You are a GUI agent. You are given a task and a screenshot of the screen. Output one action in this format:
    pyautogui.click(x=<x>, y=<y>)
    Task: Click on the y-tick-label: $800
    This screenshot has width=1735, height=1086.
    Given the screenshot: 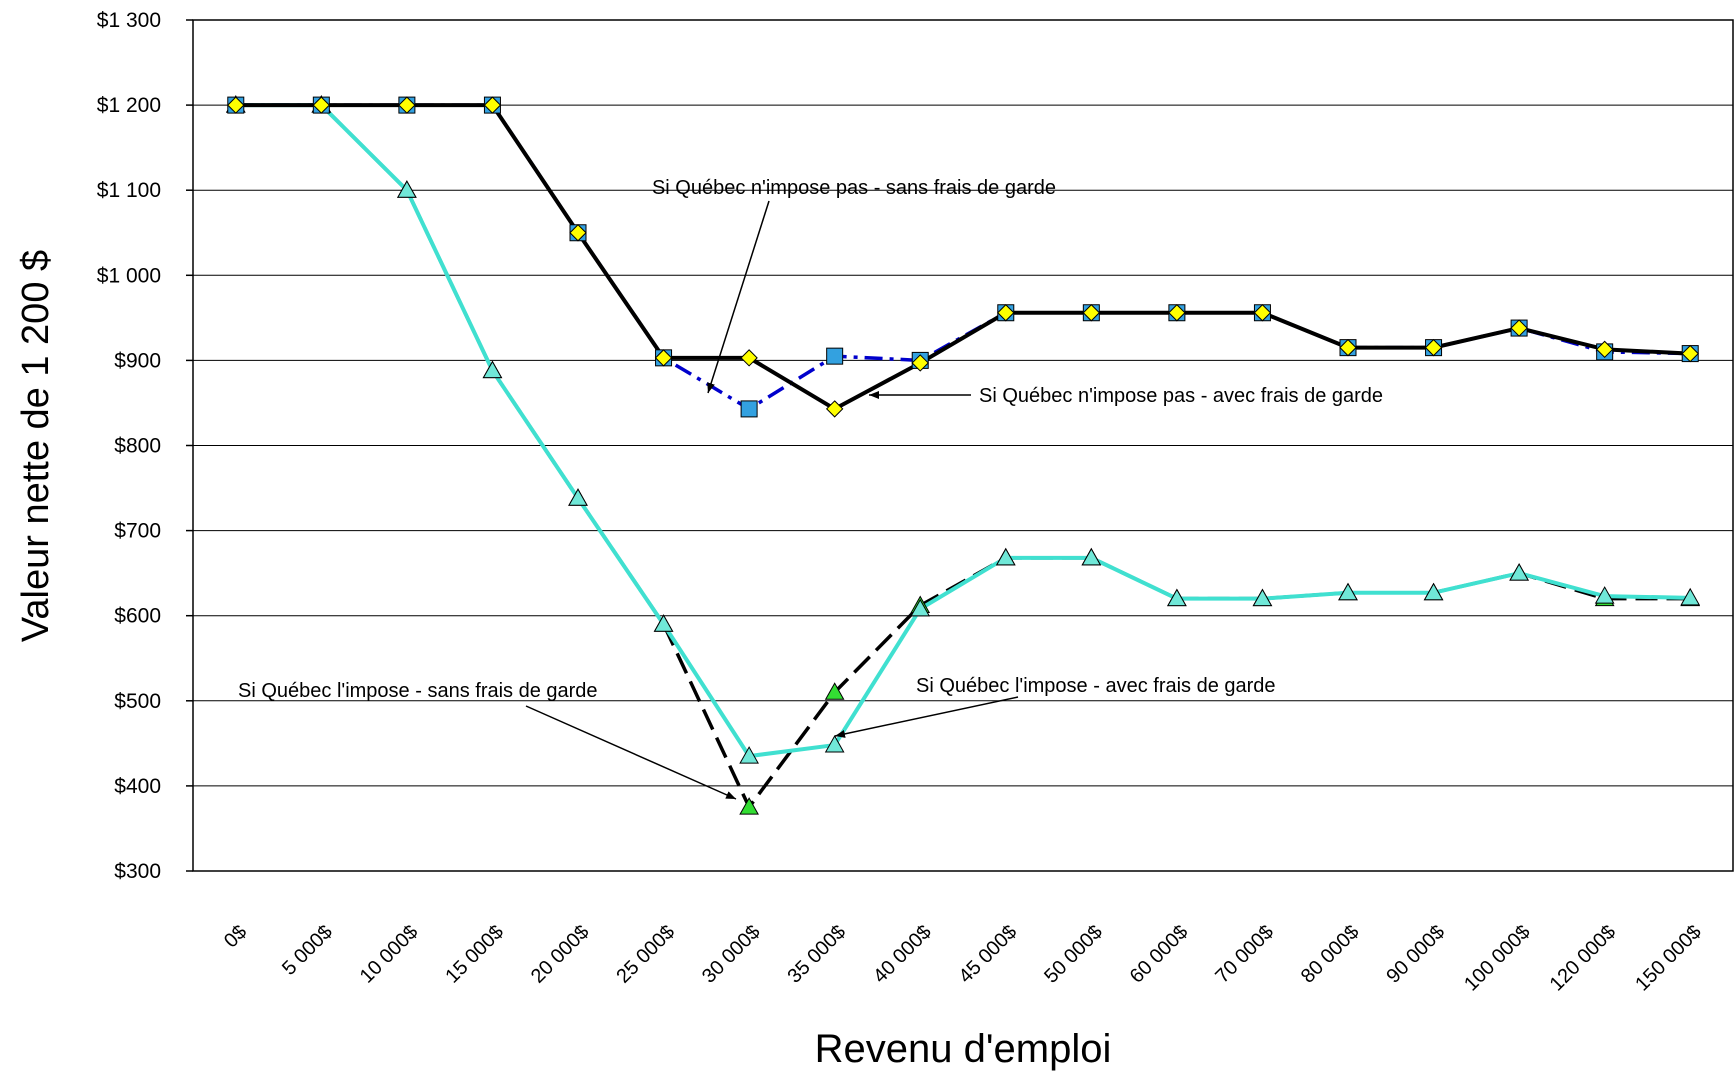 What is the action you would take?
    pyautogui.click(x=137, y=446)
    